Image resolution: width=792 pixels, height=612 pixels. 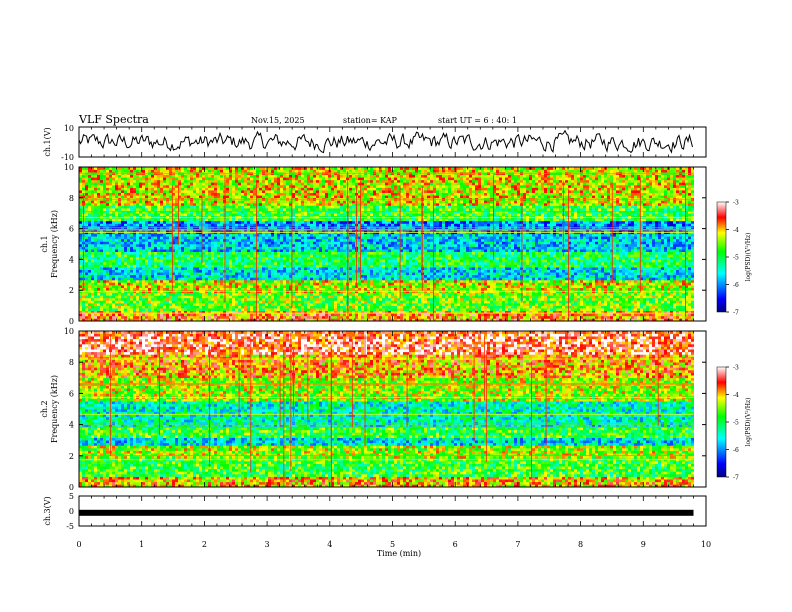 What do you see at coordinates (71, 511) in the screenshot?
I see `ch3-ytick: 0` at bounding box center [71, 511].